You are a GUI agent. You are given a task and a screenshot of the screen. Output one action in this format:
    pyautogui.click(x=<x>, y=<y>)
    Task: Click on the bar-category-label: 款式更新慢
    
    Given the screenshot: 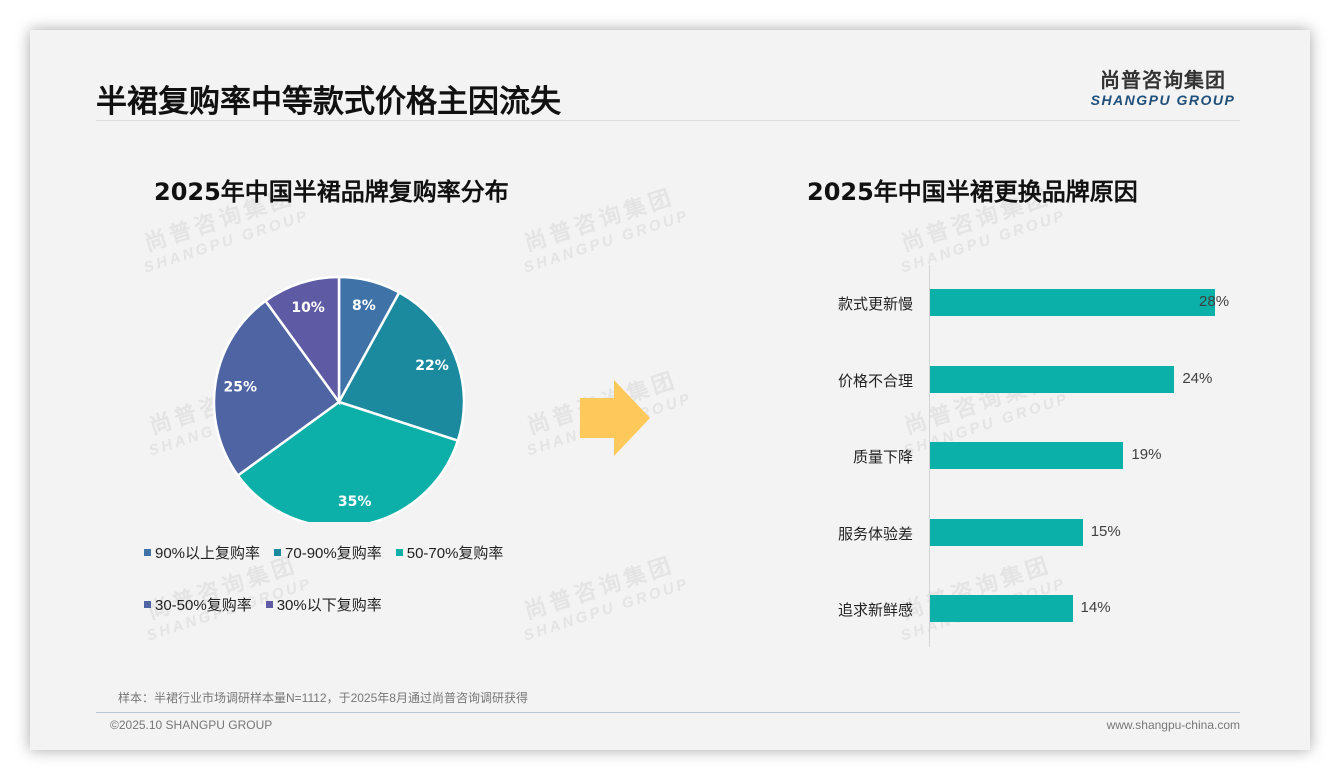 What is the action you would take?
    pyautogui.click(x=875, y=304)
    